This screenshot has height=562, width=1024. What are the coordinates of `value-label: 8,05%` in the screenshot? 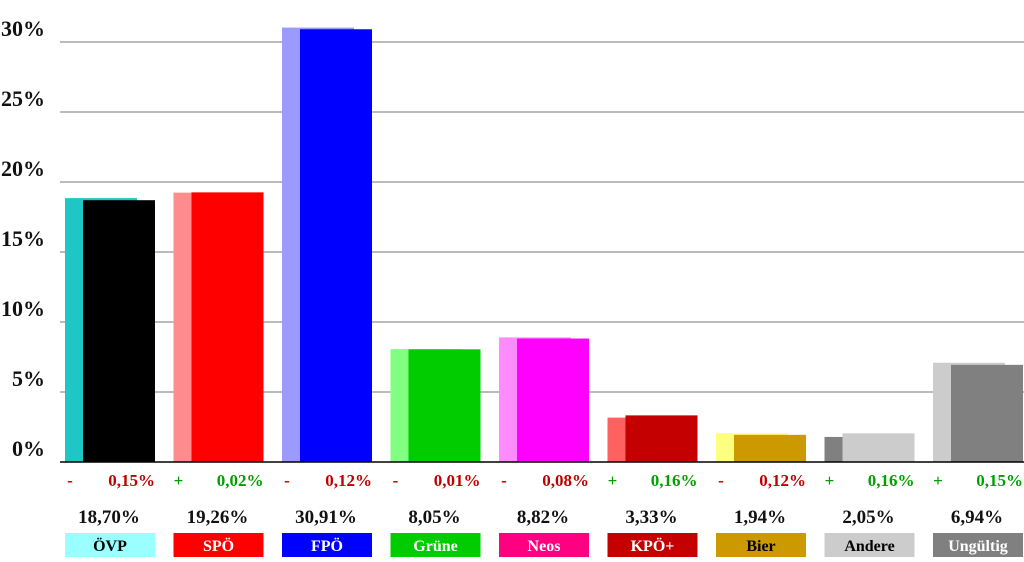 It's located at (434, 517).